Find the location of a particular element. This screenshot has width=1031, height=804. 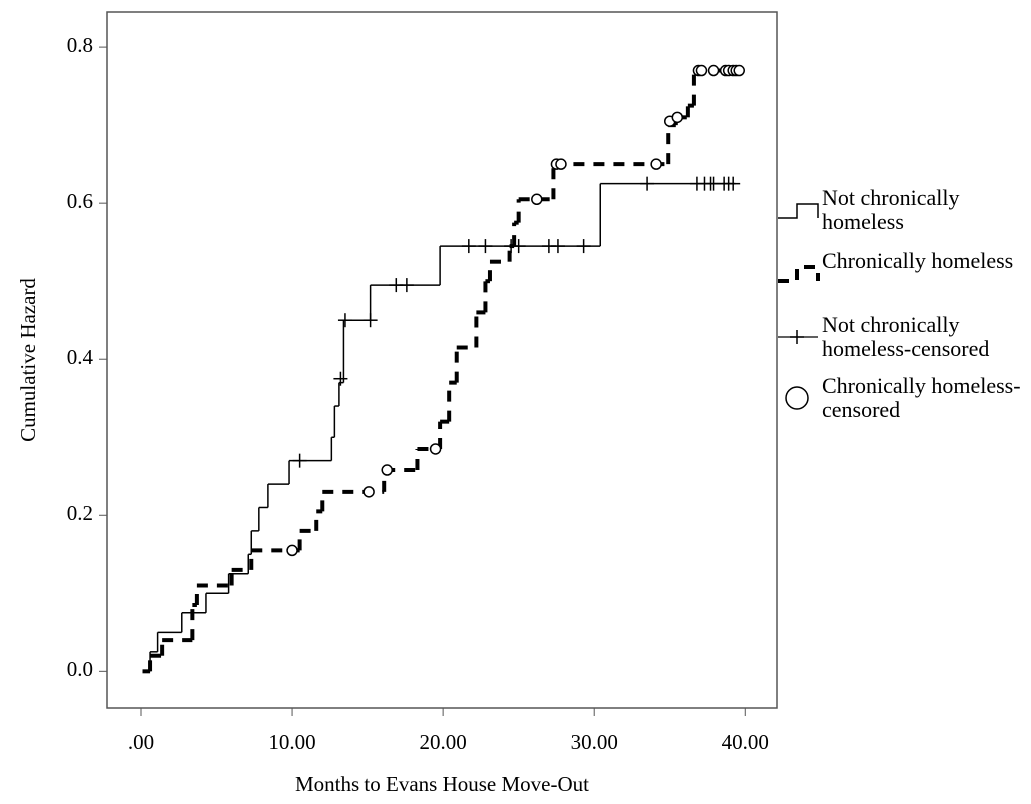

y-axis-title: Cumulative Hazard is located at coordinates (28, 360).